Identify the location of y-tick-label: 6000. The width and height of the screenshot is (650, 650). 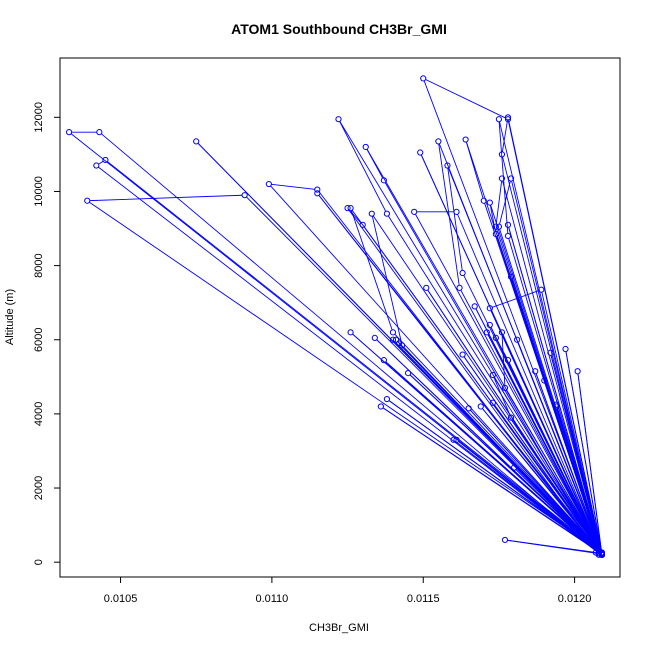
(39, 340).